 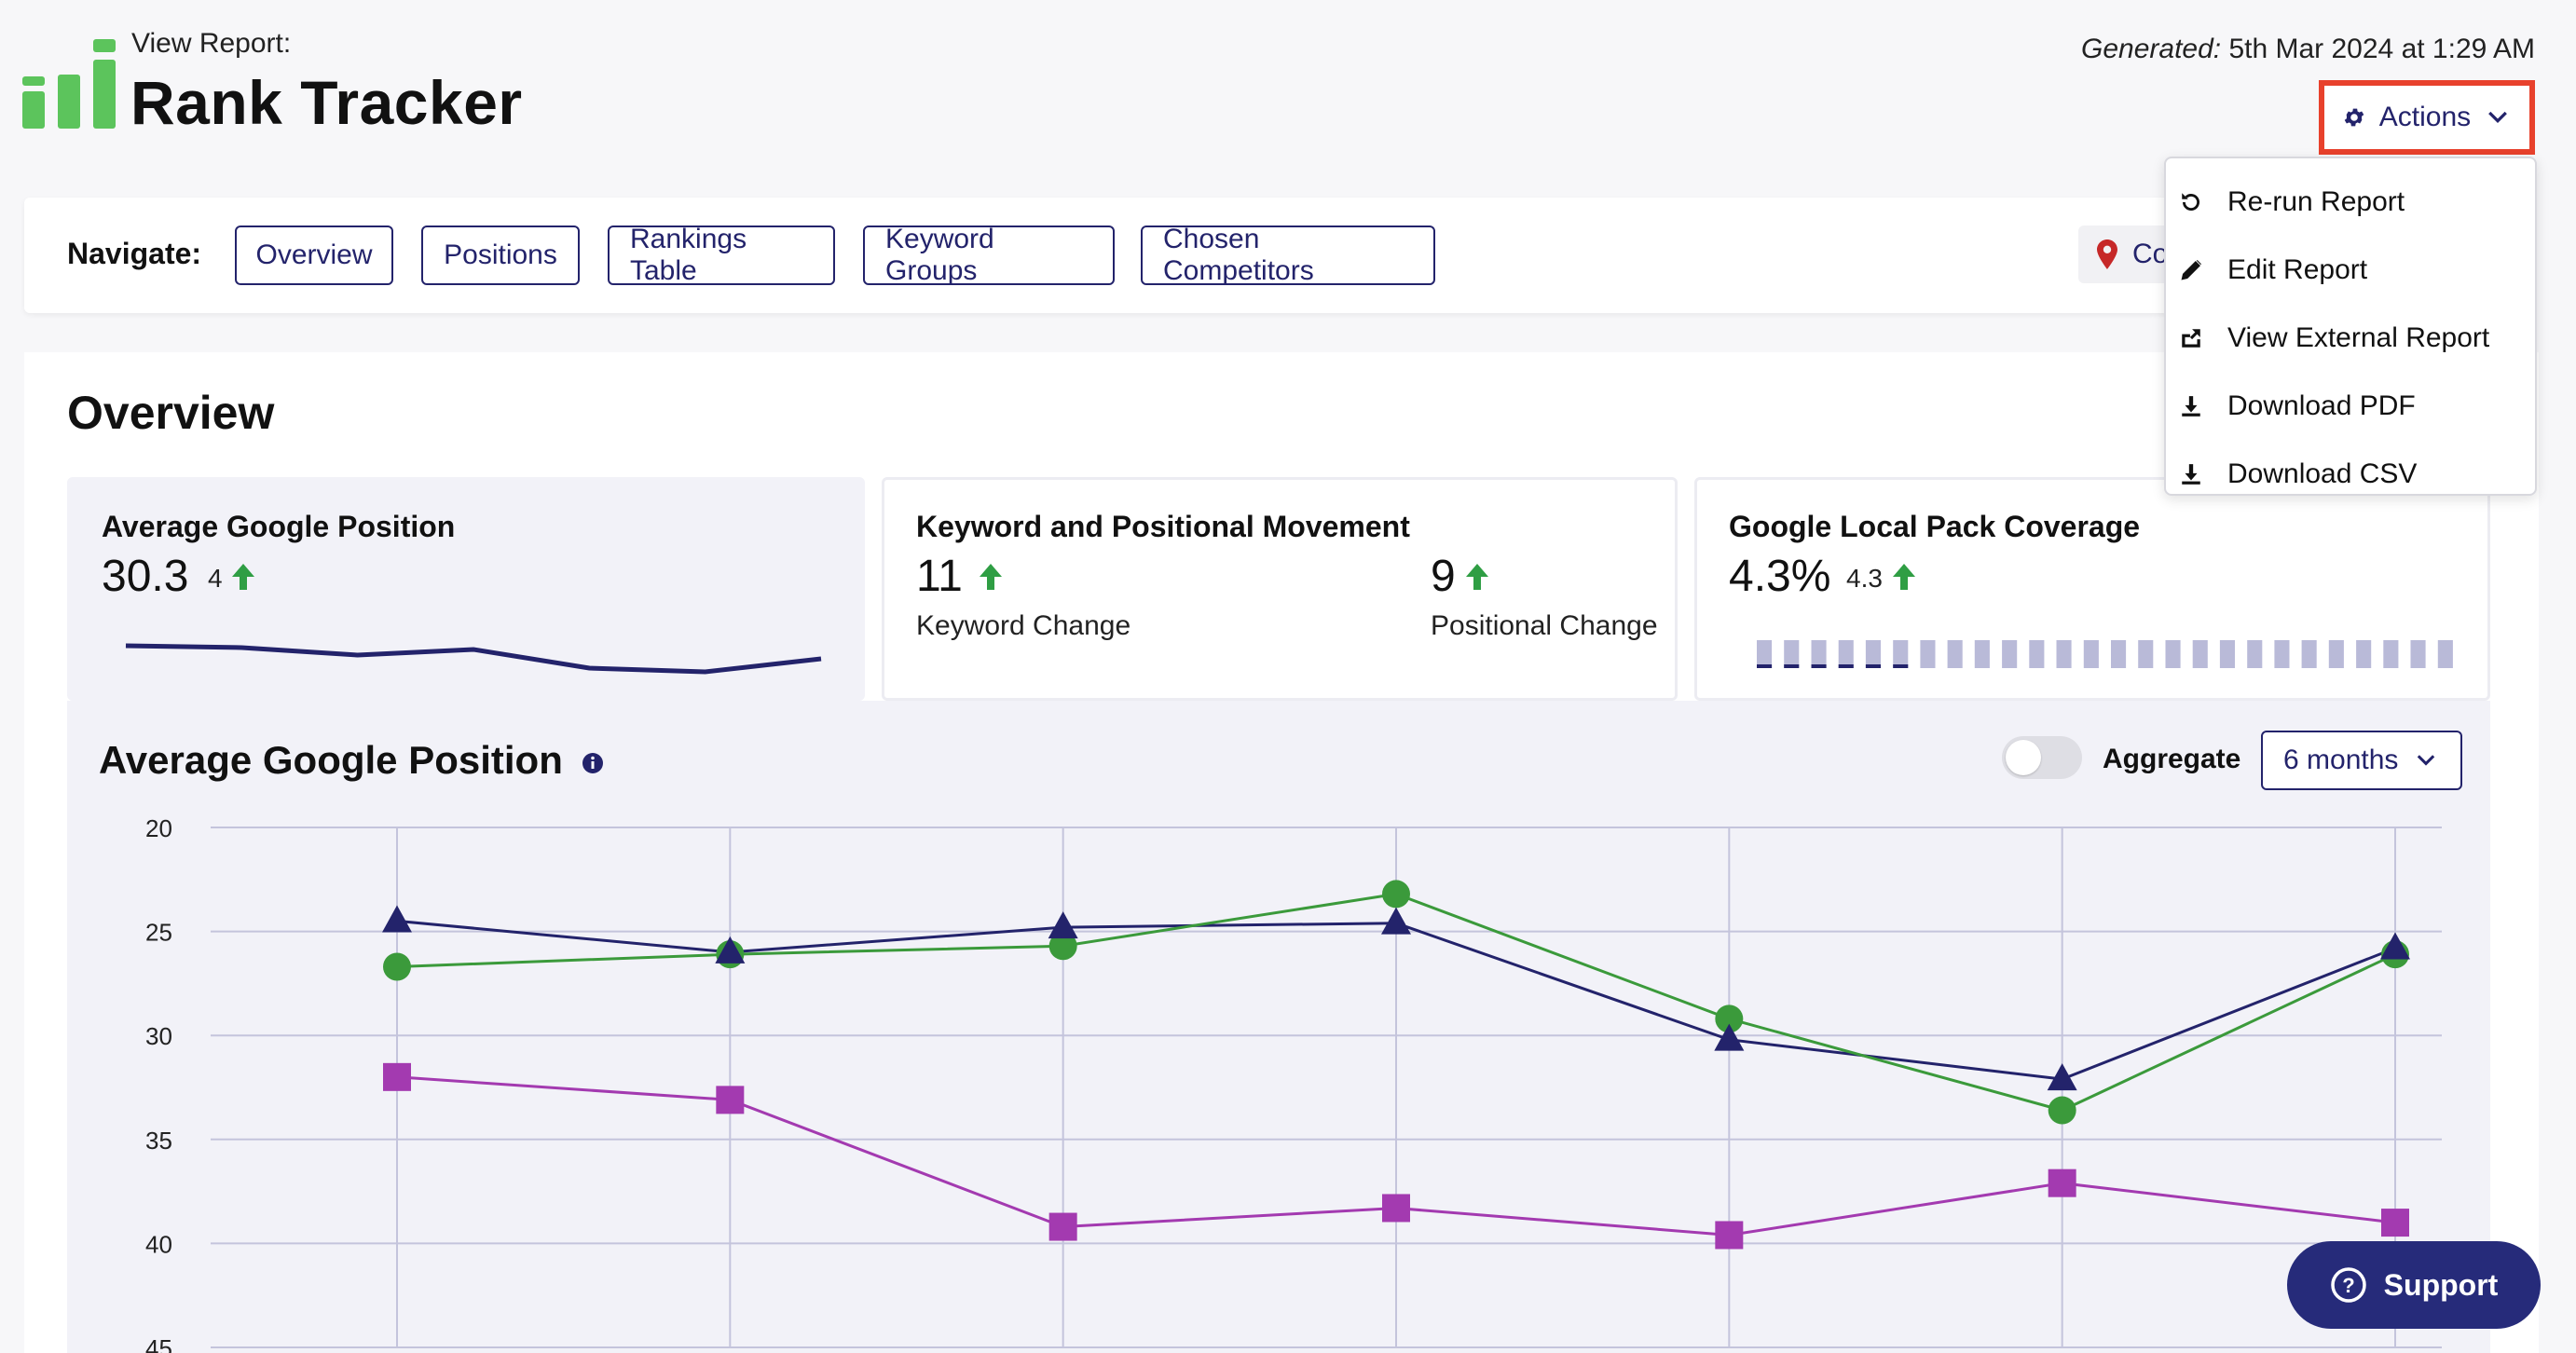 What do you see at coordinates (2441, 1284) in the screenshot?
I see `support-label: Support` at bounding box center [2441, 1284].